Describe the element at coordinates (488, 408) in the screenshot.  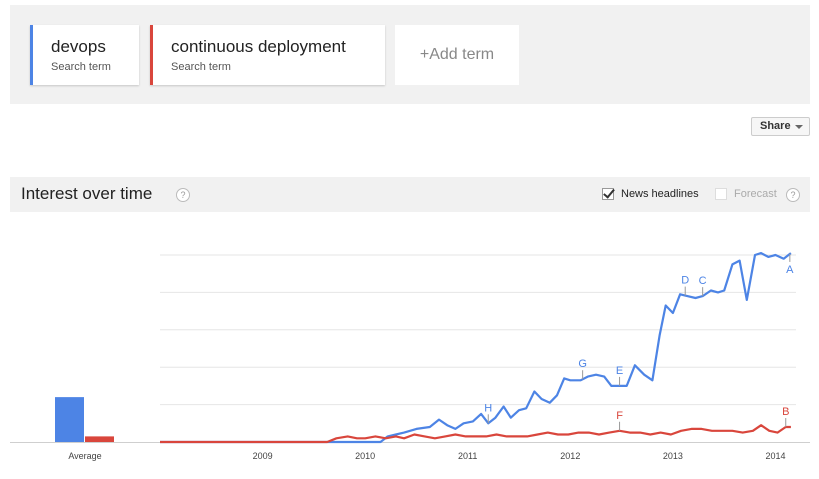
I see `annotation-label: H` at that location.